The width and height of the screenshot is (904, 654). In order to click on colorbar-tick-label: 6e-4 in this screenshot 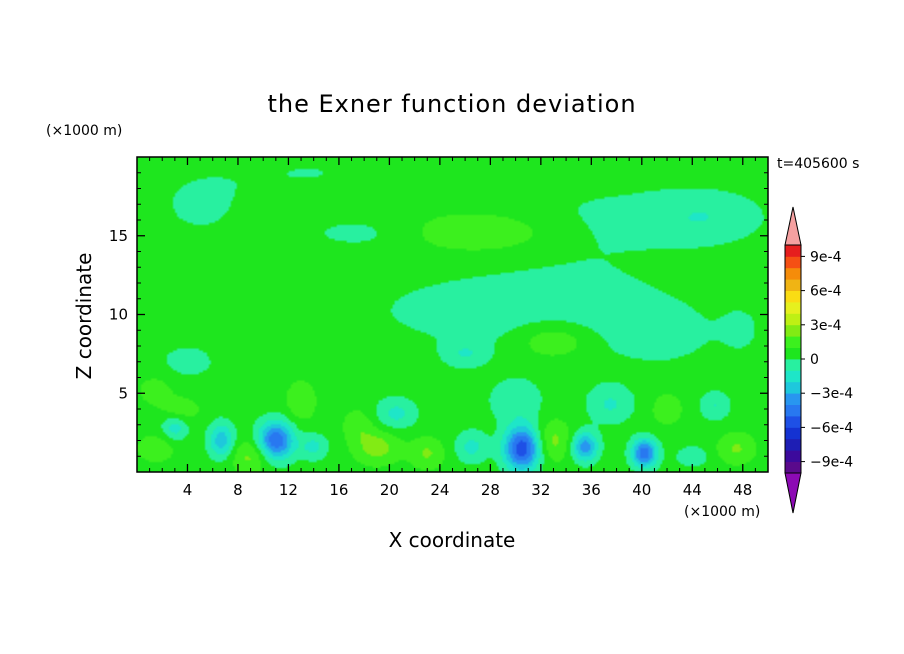, I will do `click(826, 292)`.